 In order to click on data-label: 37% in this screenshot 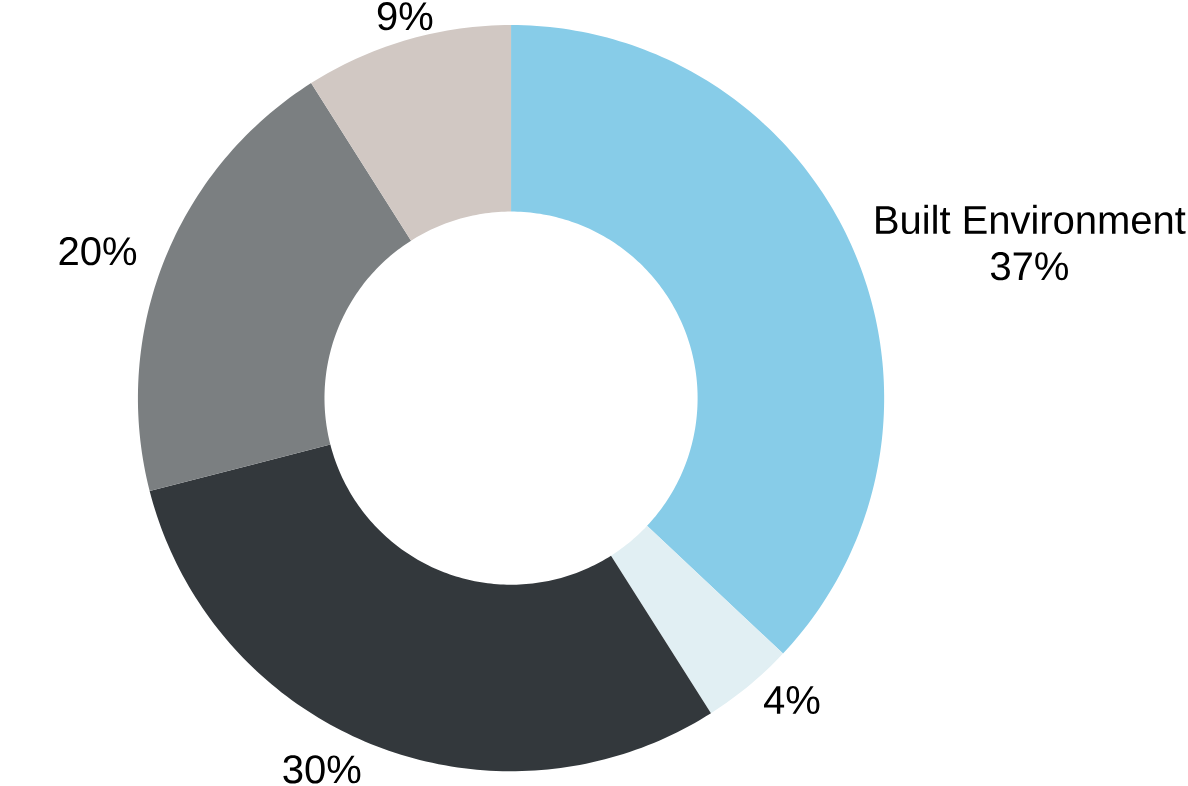, I will do `click(1029, 266)`.